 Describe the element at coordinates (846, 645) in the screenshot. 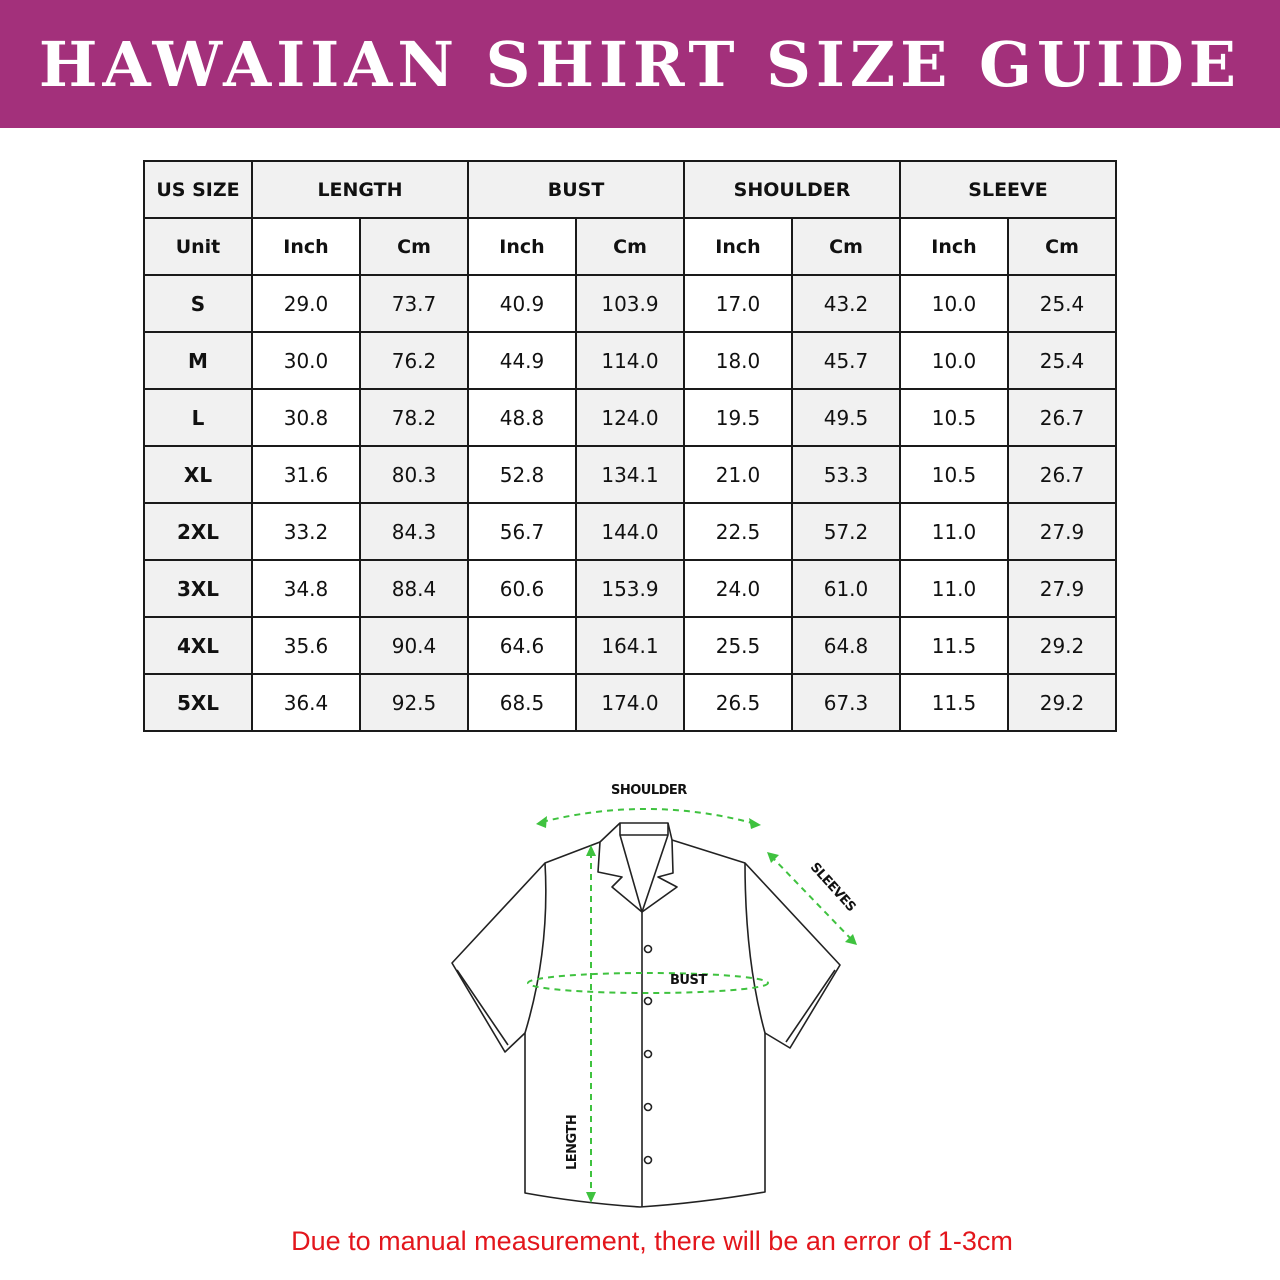

I see `value-cell: 64.8` at that location.